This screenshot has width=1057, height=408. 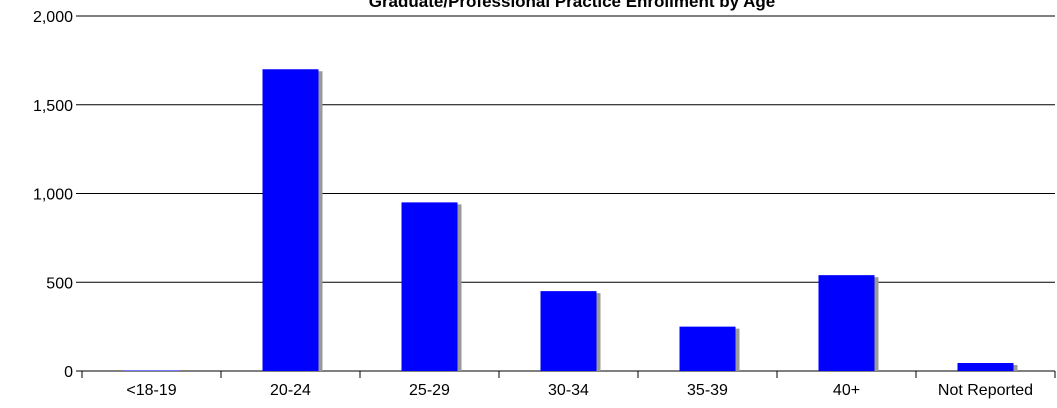 What do you see at coordinates (53, 17) in the screenshot?
I see `y-tick-label: 2,000` at bounding box center [53, 17].